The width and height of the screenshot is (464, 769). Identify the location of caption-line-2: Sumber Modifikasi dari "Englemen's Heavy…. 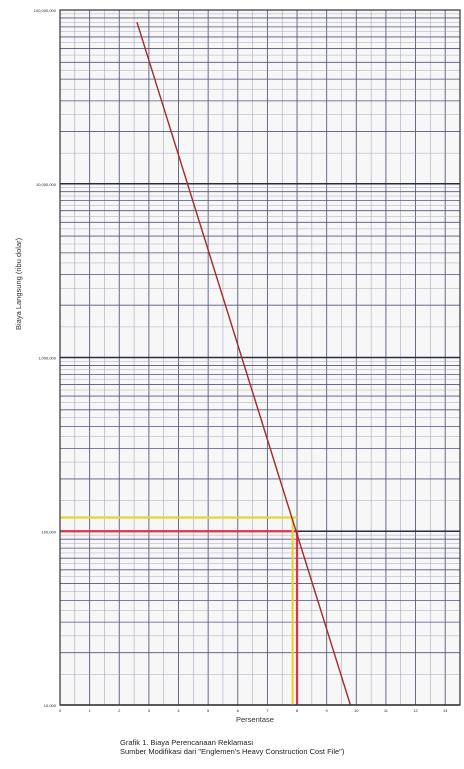
(232, 751).